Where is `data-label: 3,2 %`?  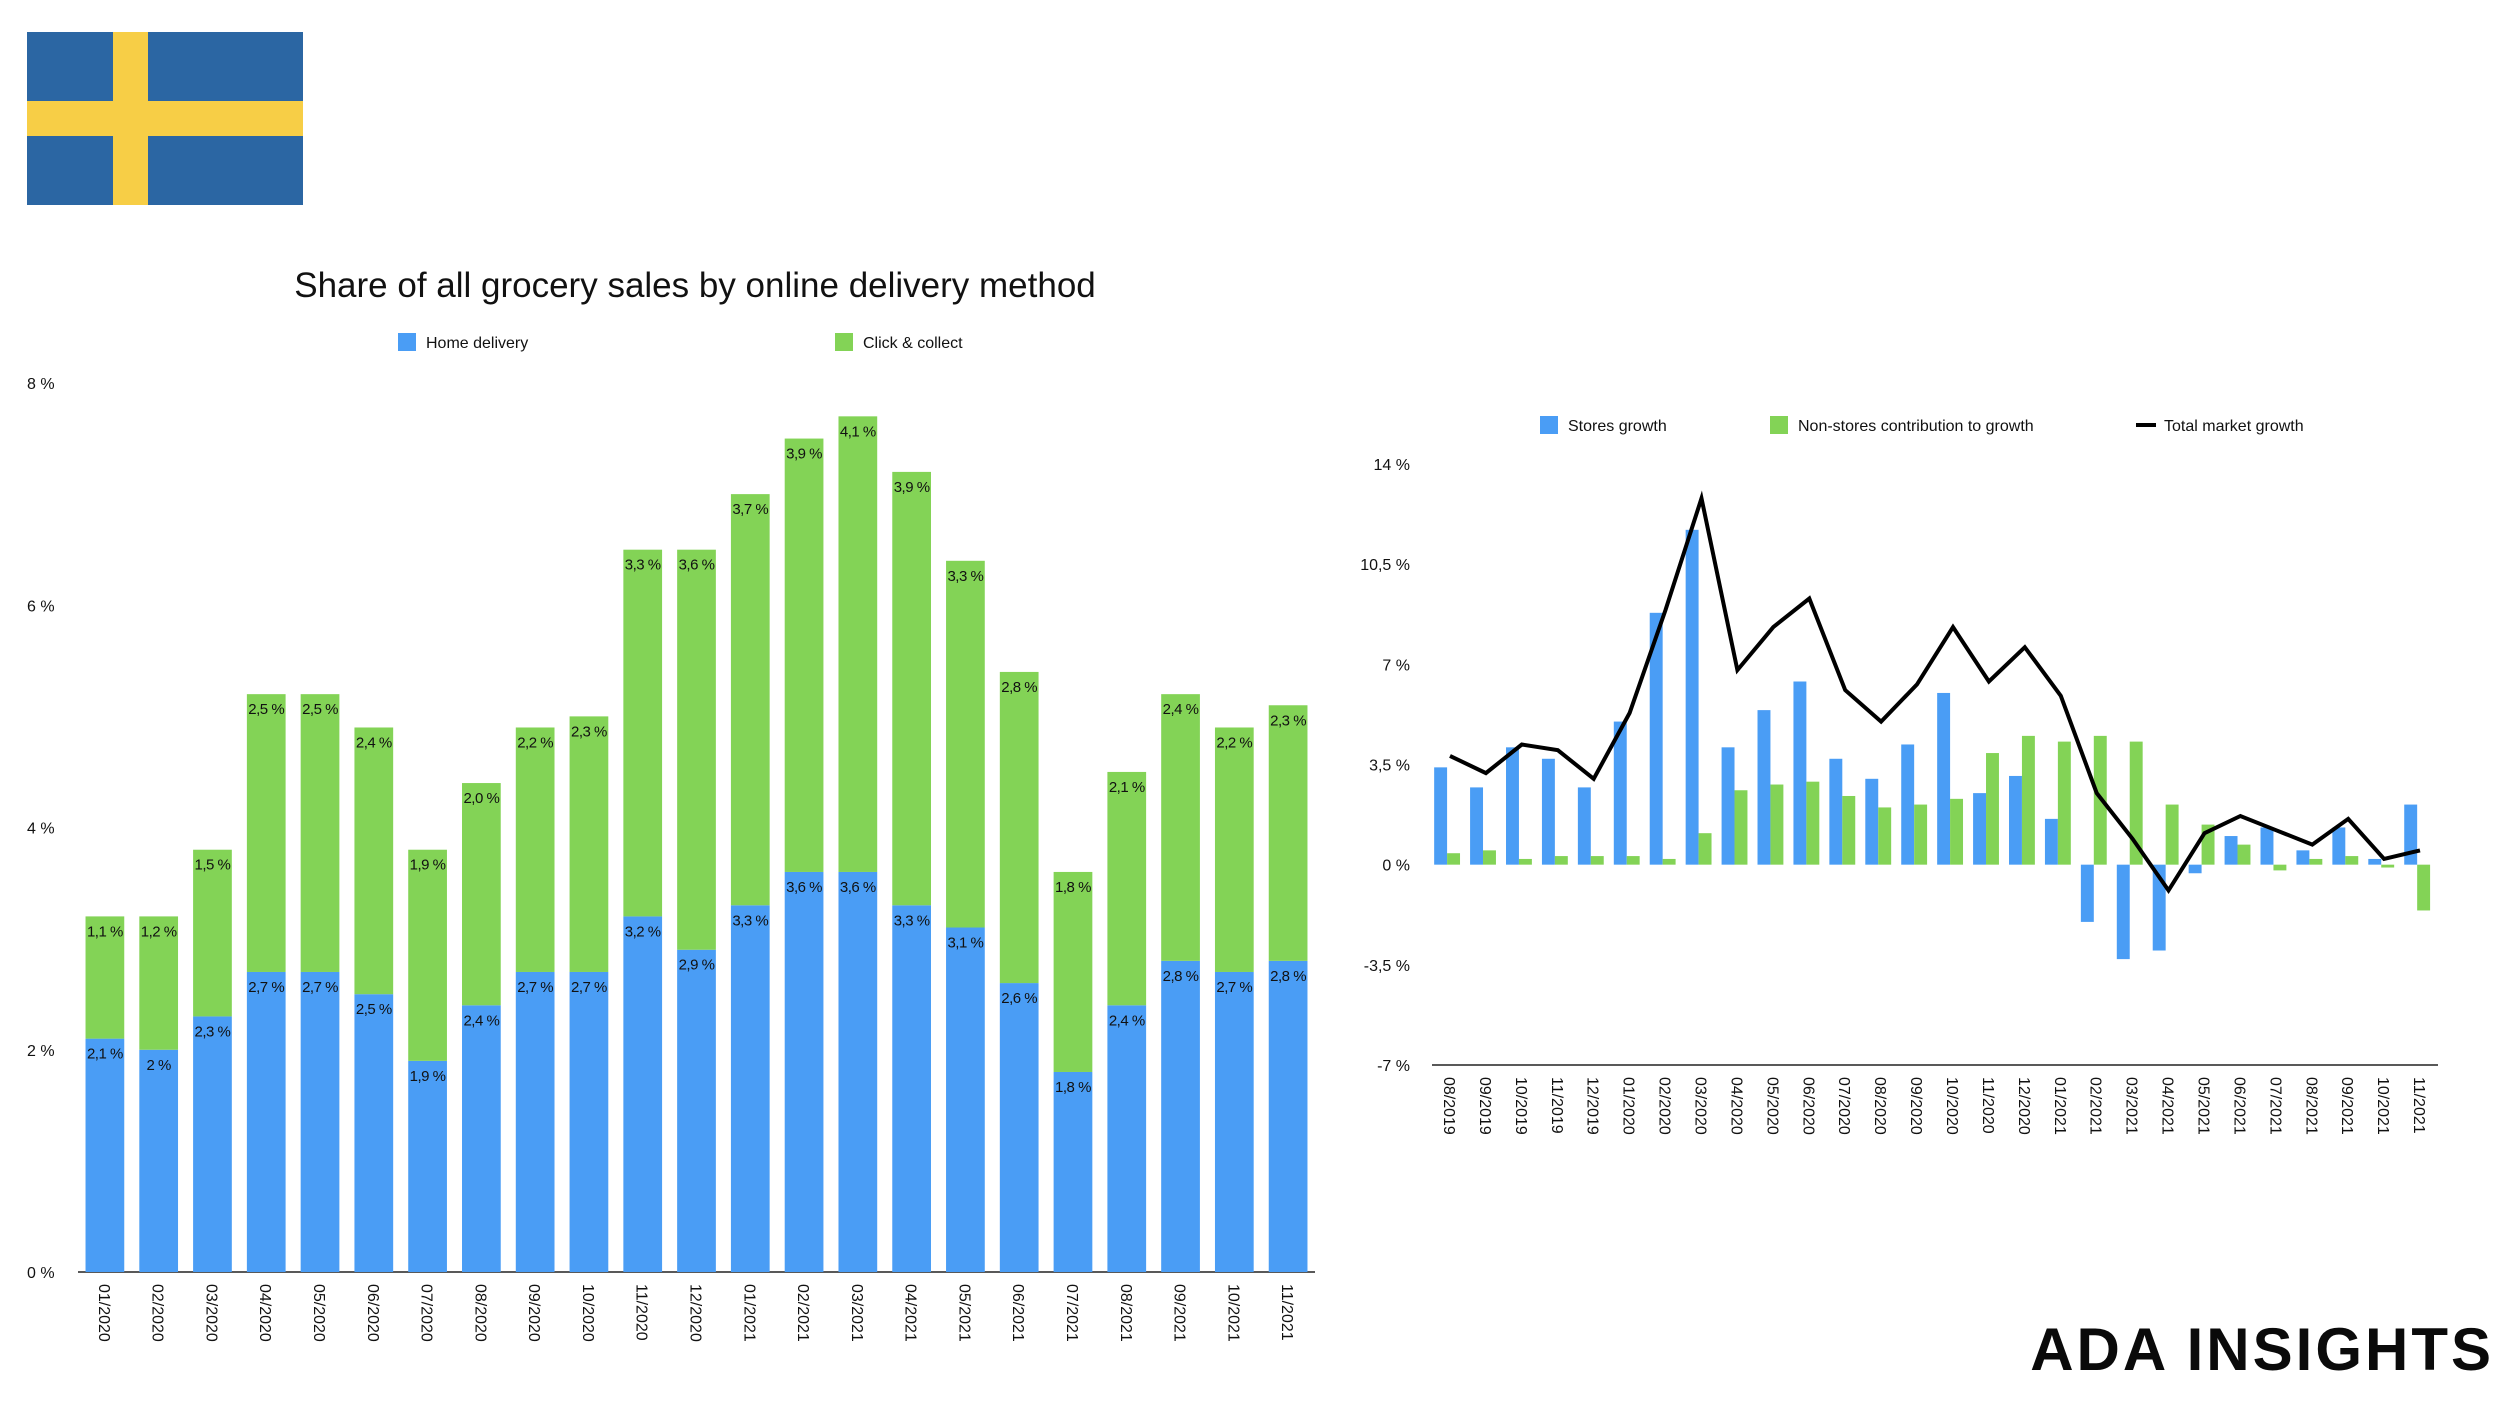
data-label: 3,2 % is located at coordinates (643, 931).